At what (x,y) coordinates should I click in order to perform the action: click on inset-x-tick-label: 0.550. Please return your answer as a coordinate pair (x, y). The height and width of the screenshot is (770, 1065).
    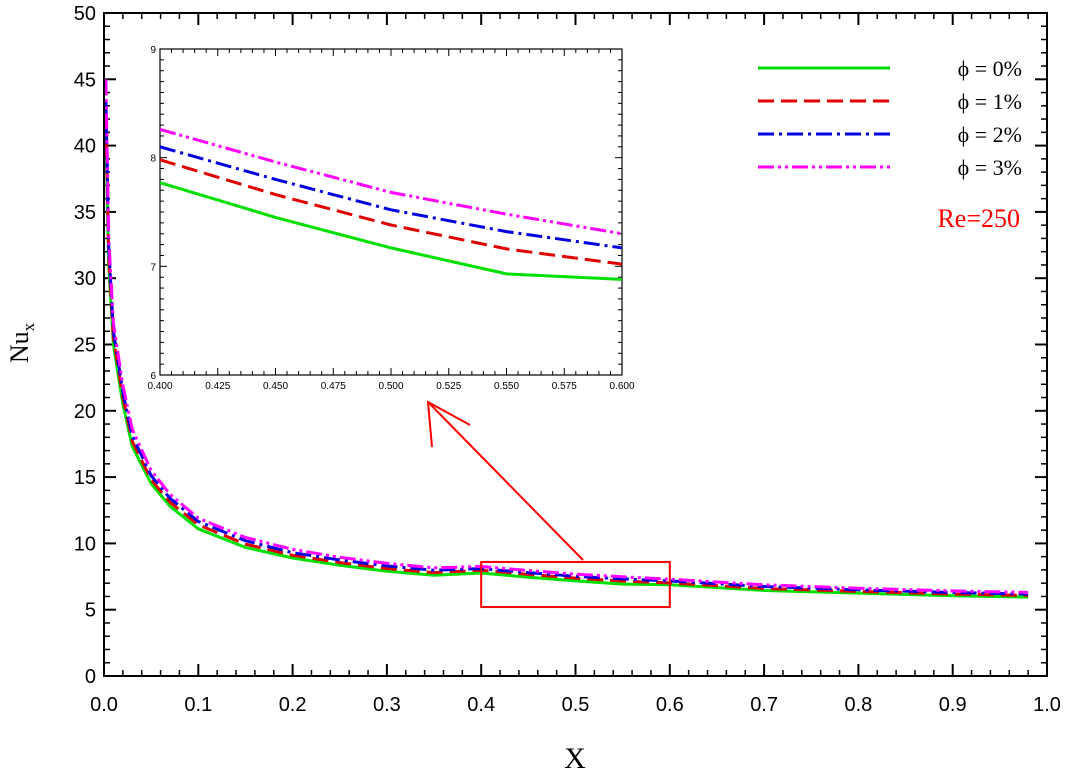
    Looking at the image, I should click on (506, 386).